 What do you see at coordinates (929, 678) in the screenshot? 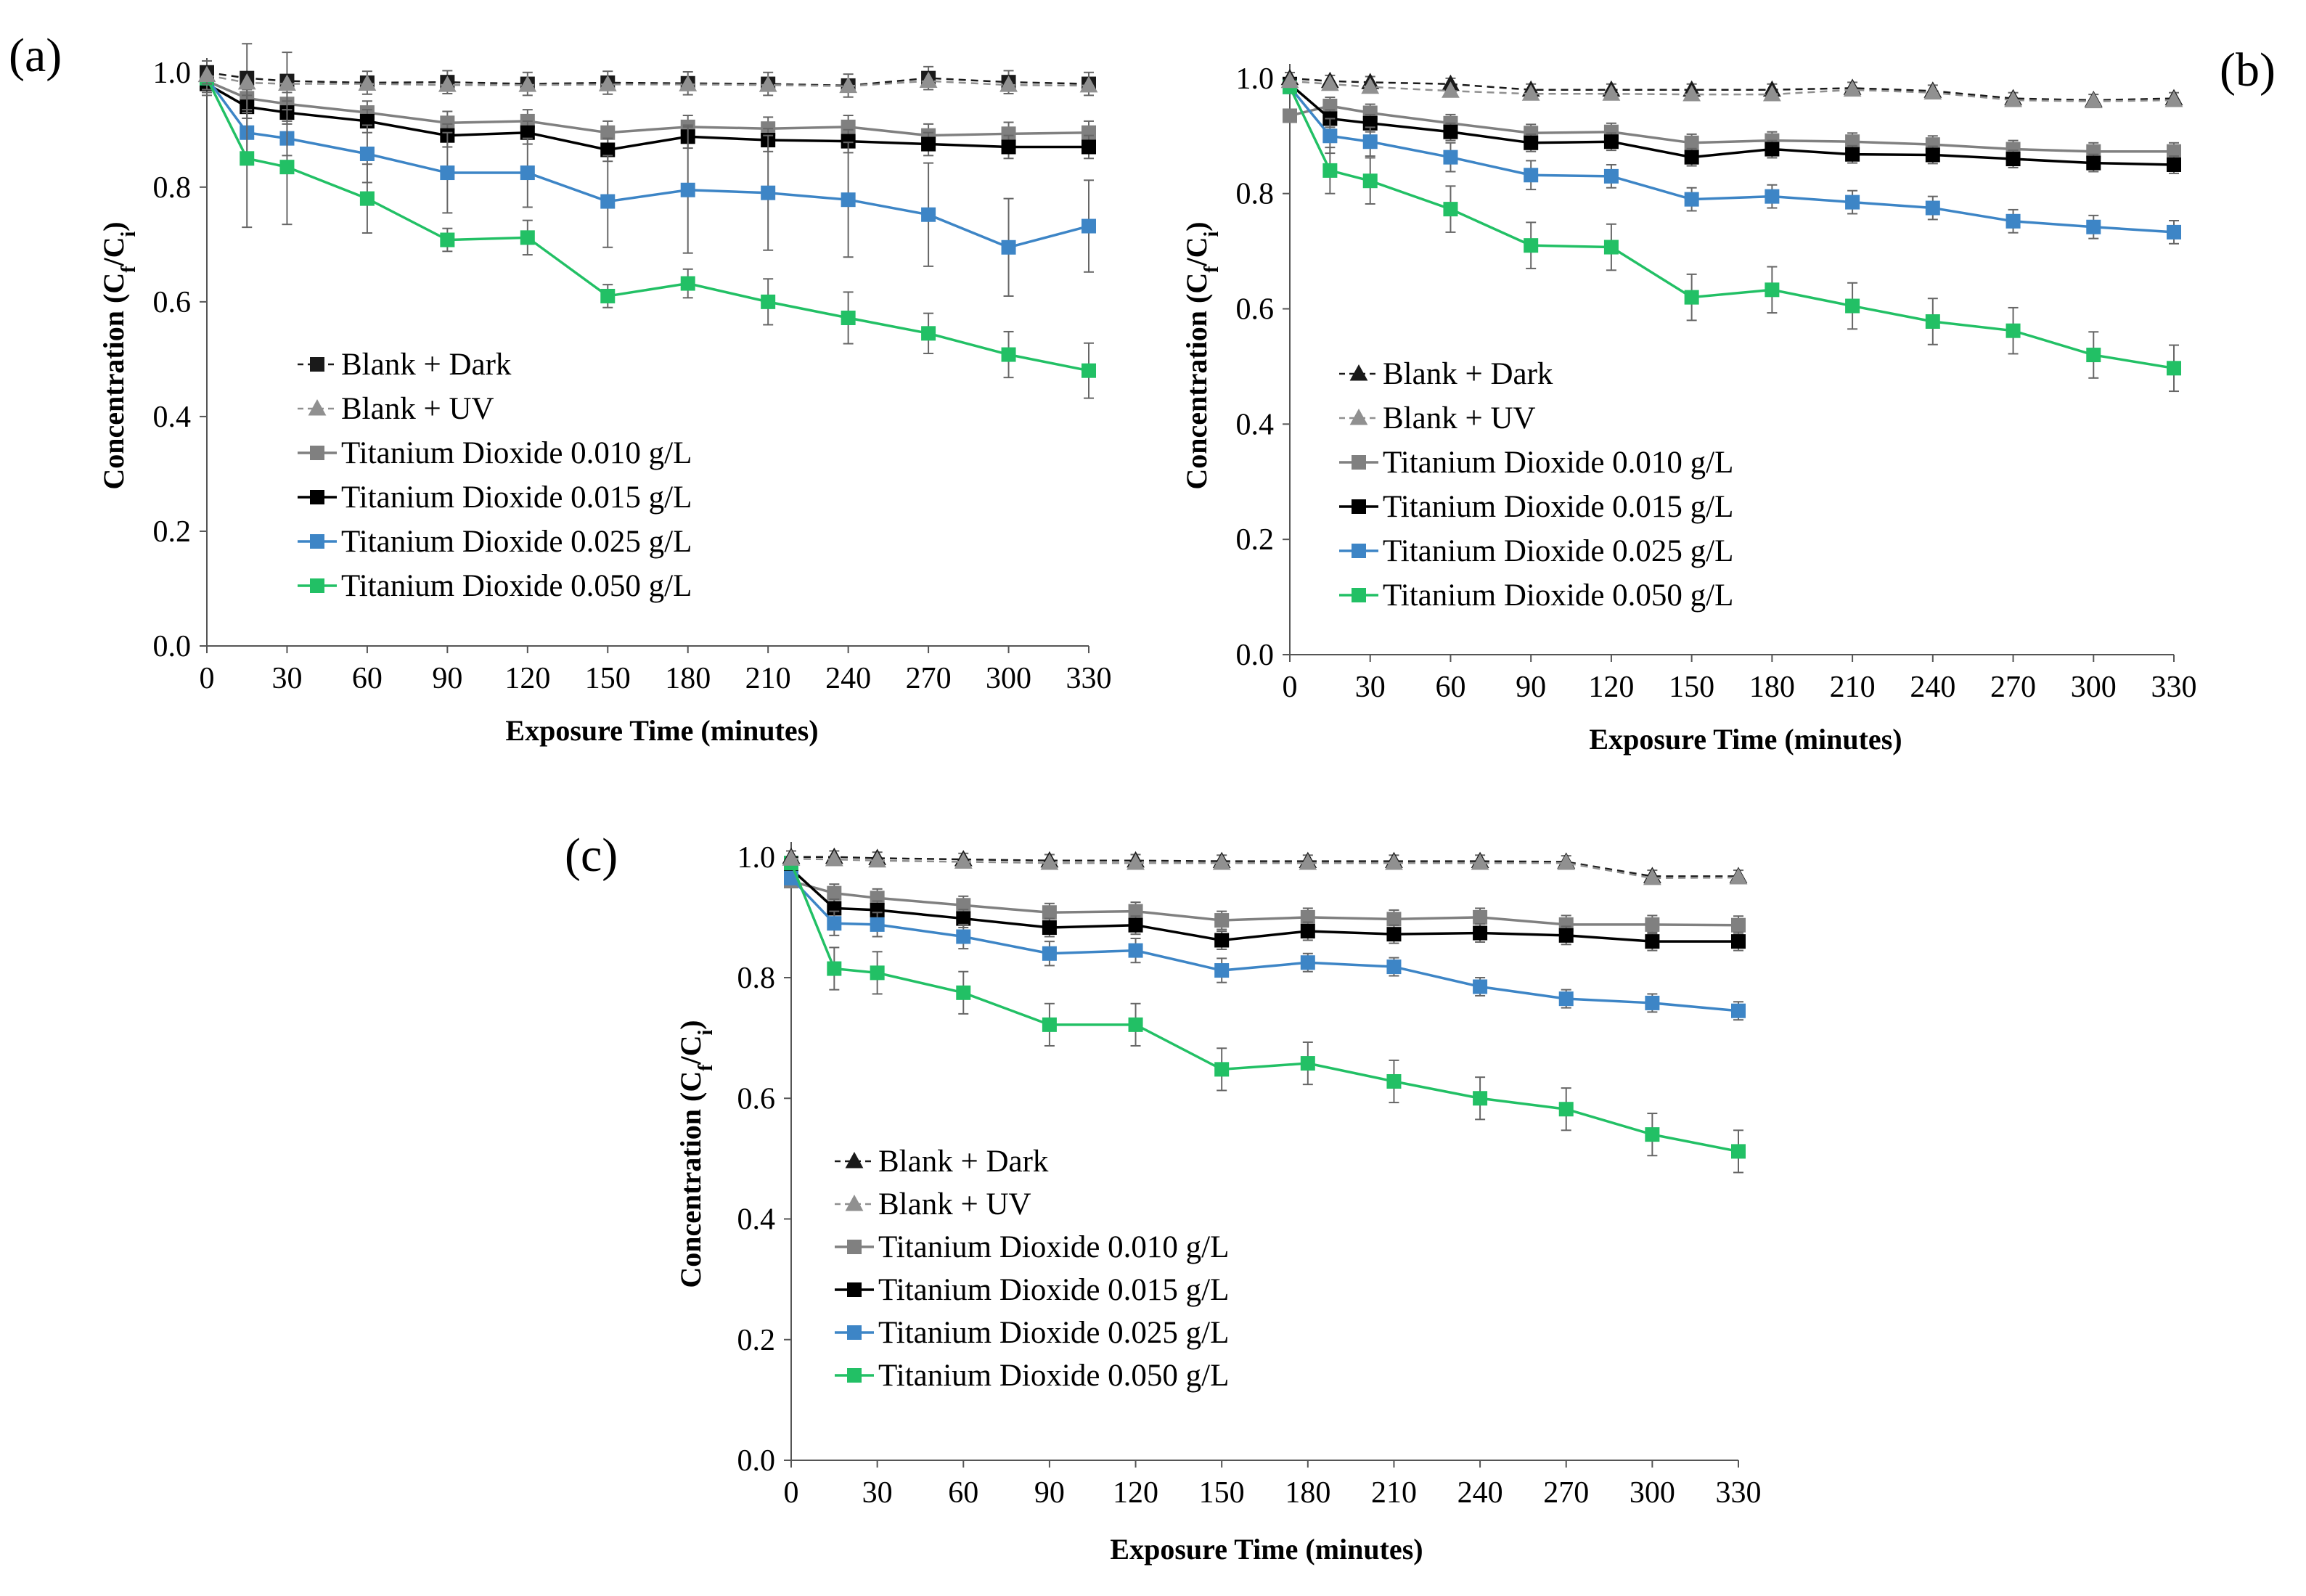
I see `x-tick-label: 270` at bounding box center [929, 678].